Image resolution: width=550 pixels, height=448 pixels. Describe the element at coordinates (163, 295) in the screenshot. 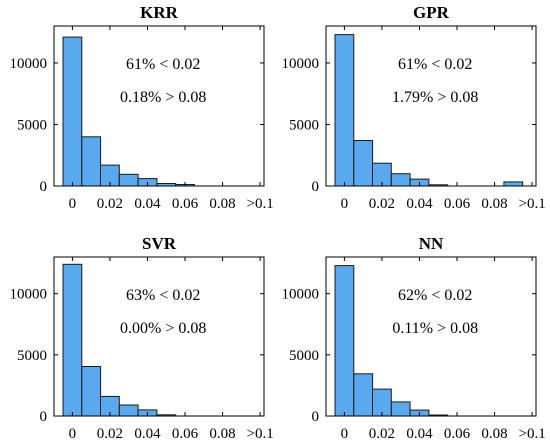

I see `annotation-text: 63% < 0.02` at that location.